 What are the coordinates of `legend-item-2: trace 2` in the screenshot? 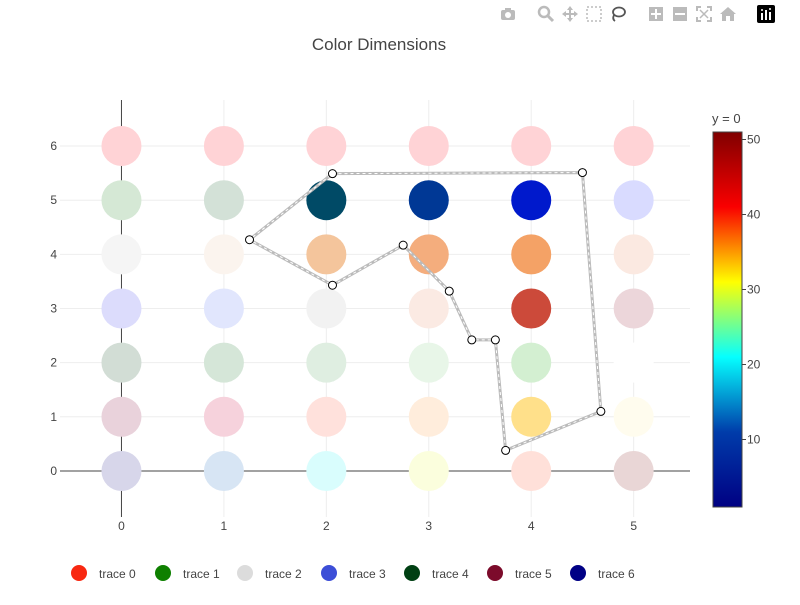 It's located at (269, 573).